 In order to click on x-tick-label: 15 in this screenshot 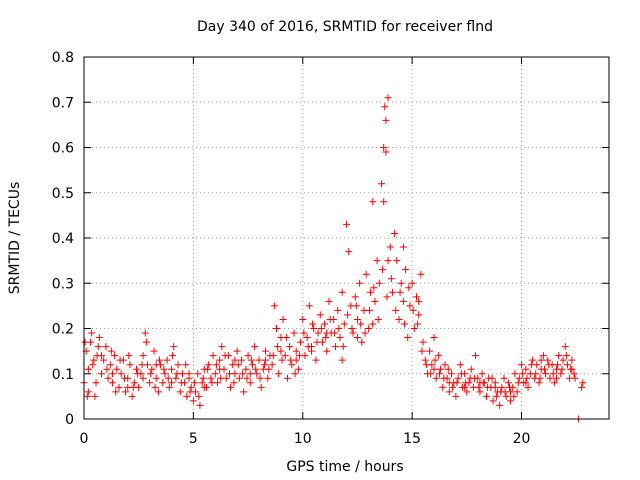, I will do `click(412, 439)`.